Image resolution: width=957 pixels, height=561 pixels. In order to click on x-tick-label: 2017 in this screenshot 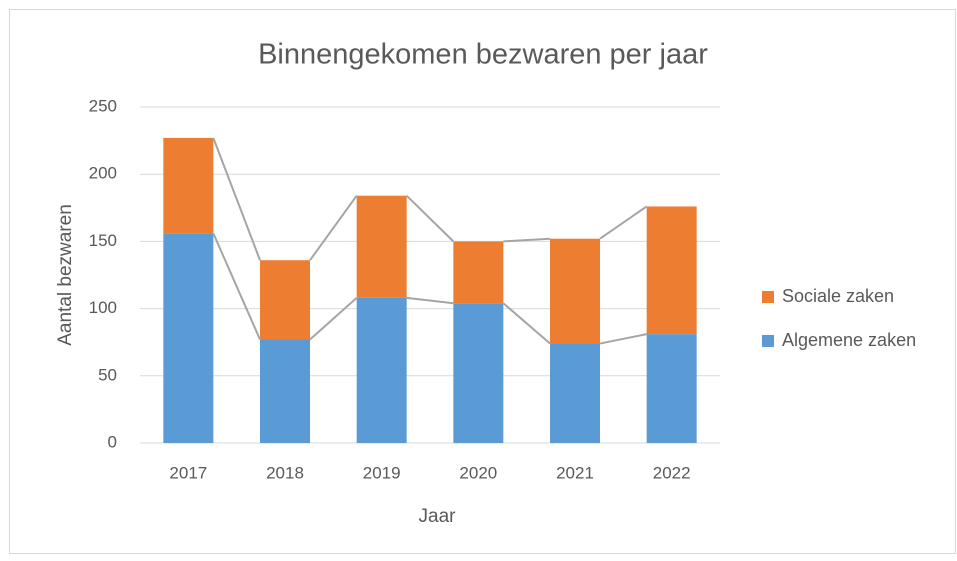, I will do `click(188, 472)`.